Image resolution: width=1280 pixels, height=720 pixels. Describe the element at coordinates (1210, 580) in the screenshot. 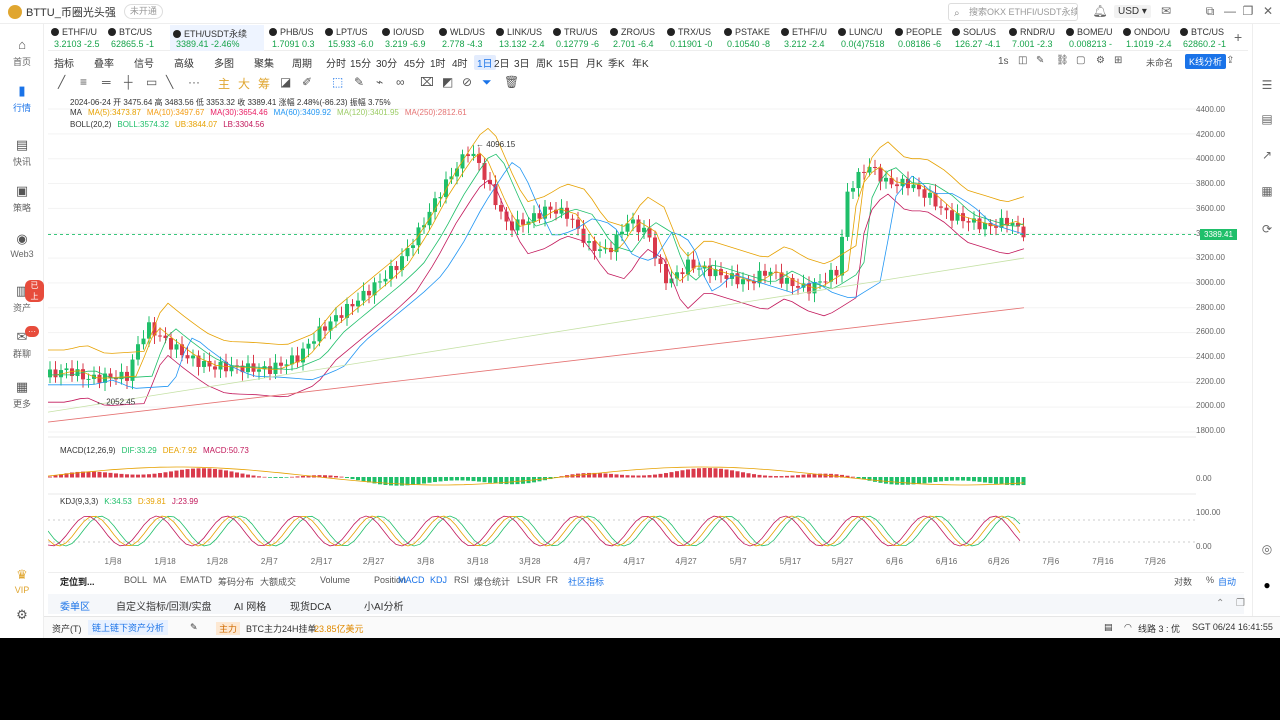

I see `indicator-tab: %` at that location.